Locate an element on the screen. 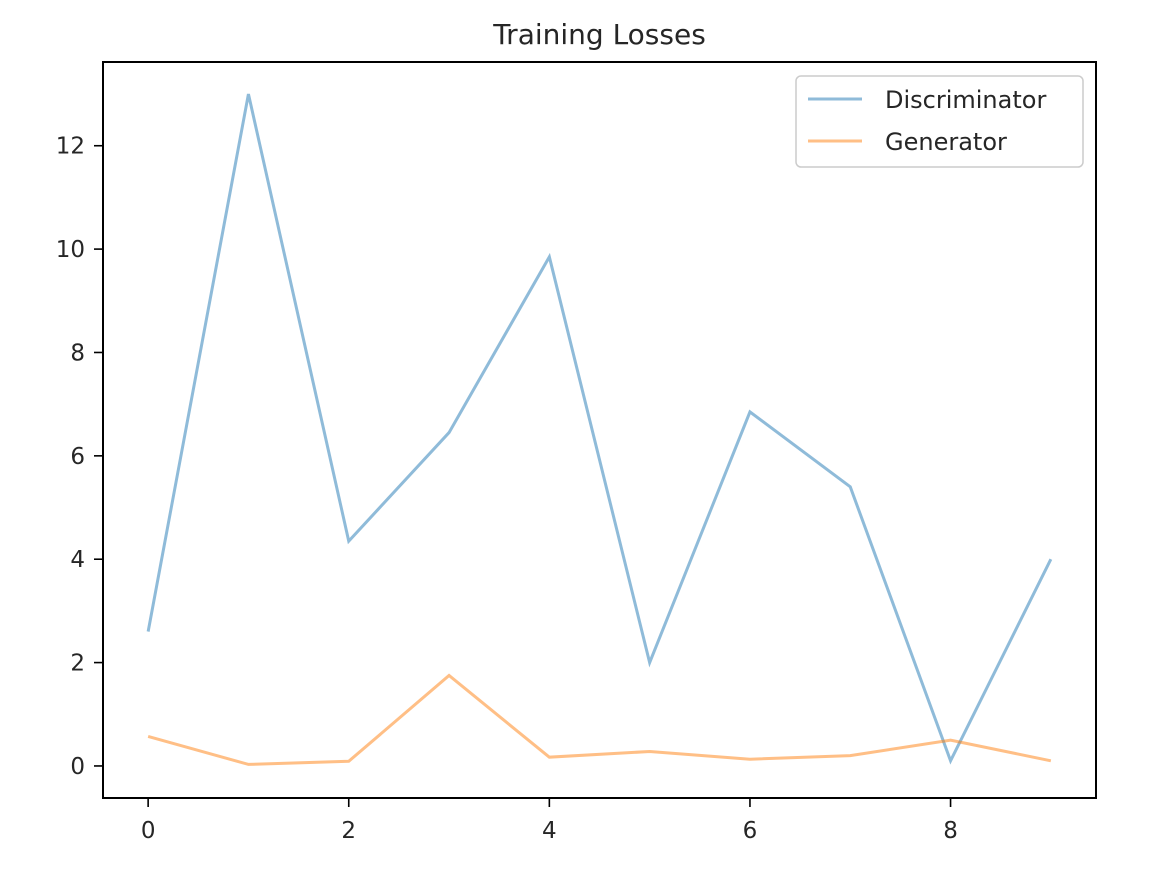 This screenshot has height=873, width=1154. y-tick-label: 0 is located at coordinates (77, 767).